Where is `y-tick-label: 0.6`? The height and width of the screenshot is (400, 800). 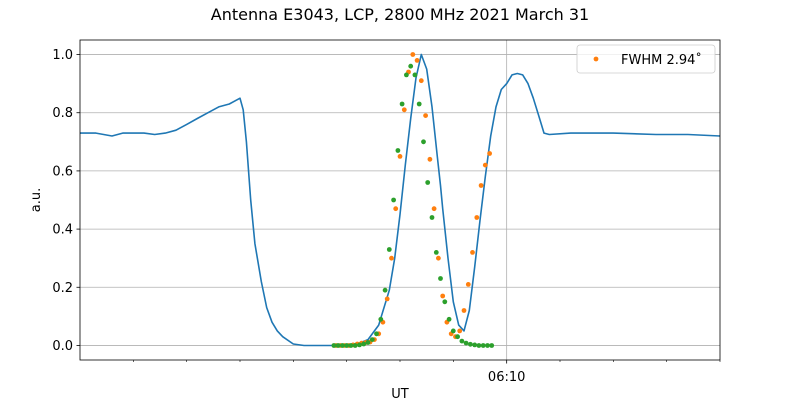
y-tick-label: 0.6 is located at coordinates (62, 171).